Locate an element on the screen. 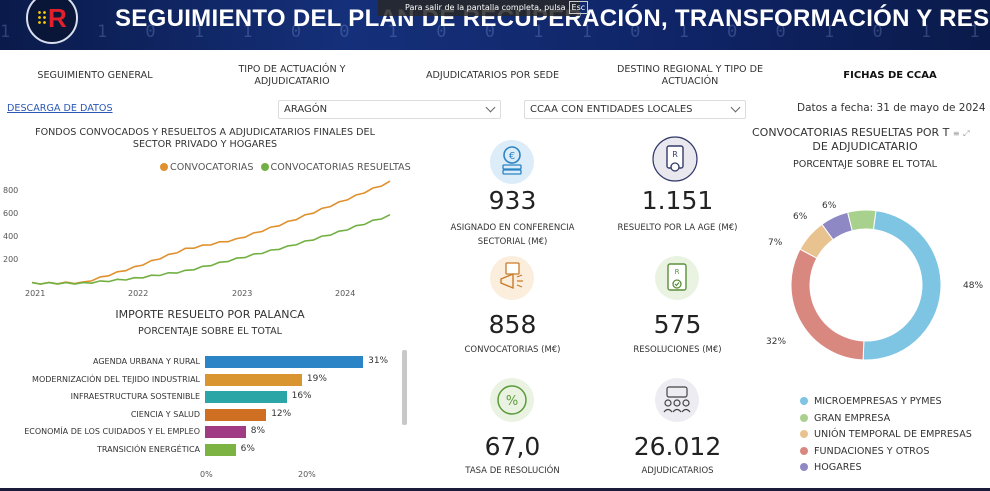 The image size is (990, 491). legend-label: FUNDACIONES Y OTROS is located at coordinates (872, 451).